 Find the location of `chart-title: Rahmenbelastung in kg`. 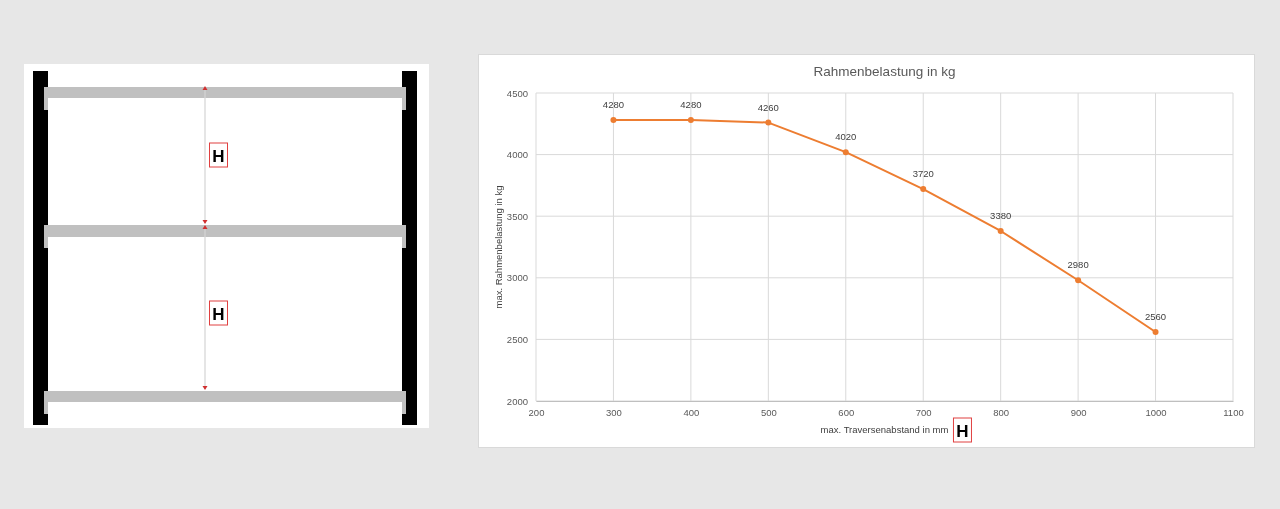

chart-title: Rahmenbelastung in kg is located at coordinates (884, 71).